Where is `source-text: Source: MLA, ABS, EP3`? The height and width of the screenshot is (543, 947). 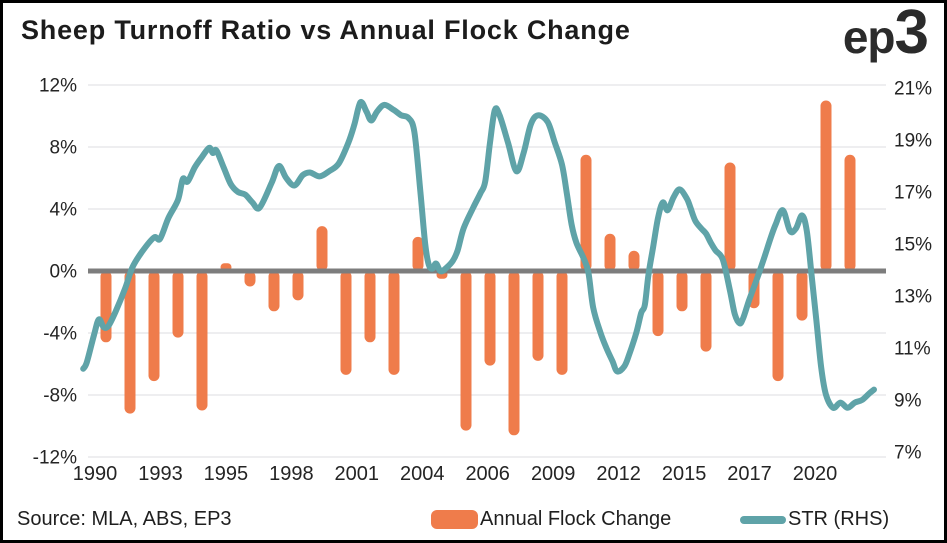 source-text: Source: MLA, ABS, EP3 is located at coordinates (124, 519).